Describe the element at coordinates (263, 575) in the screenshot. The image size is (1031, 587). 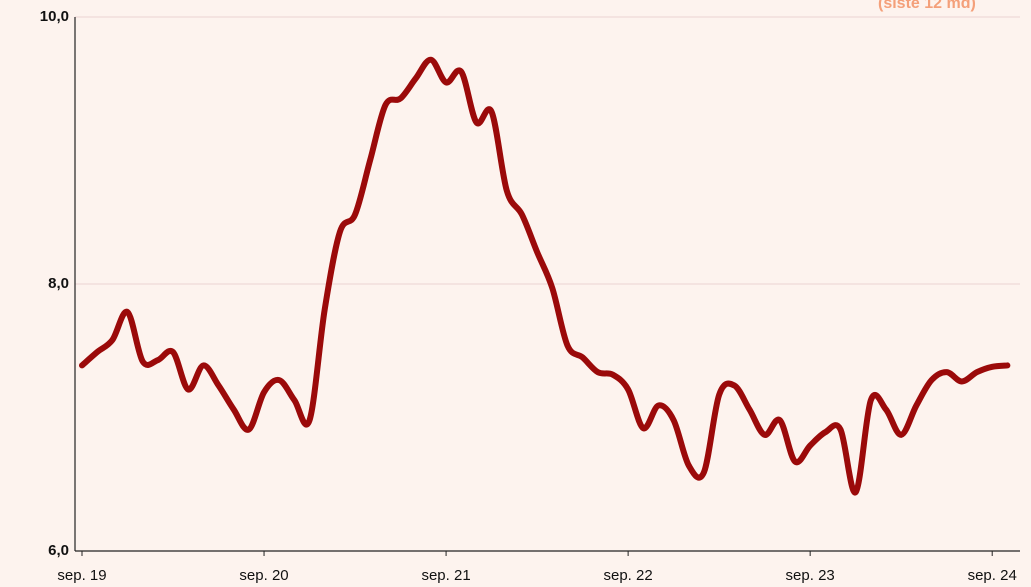
I see `x-tick-label: sep. 20` at that location.